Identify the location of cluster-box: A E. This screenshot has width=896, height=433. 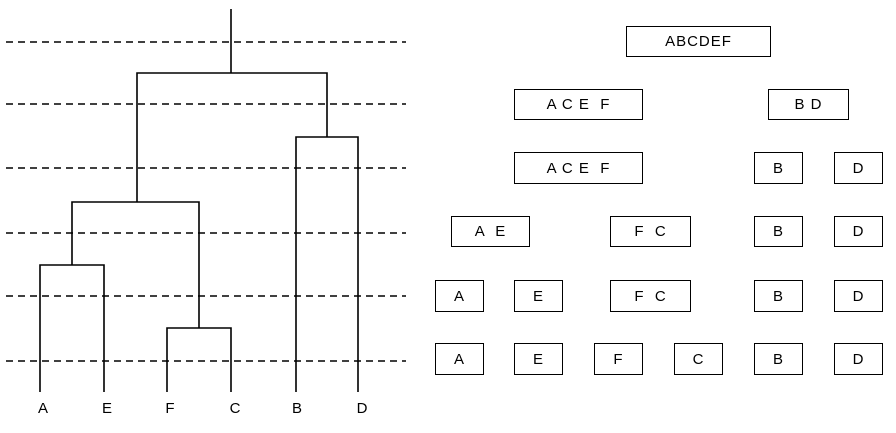
(490, 231).